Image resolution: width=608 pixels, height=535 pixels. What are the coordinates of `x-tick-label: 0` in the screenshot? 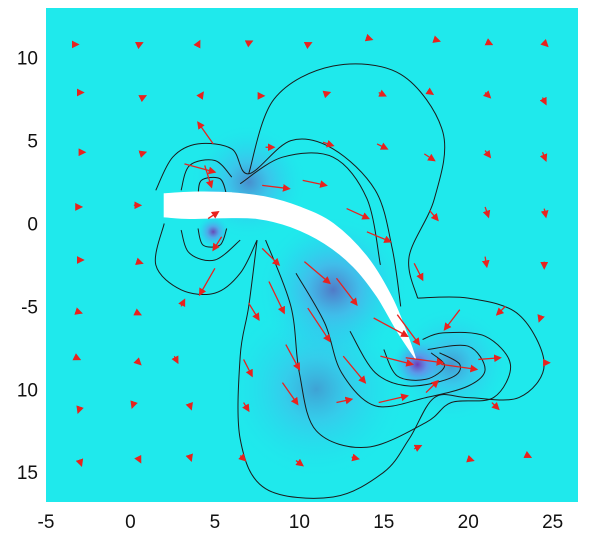 It's located at (130, 522).